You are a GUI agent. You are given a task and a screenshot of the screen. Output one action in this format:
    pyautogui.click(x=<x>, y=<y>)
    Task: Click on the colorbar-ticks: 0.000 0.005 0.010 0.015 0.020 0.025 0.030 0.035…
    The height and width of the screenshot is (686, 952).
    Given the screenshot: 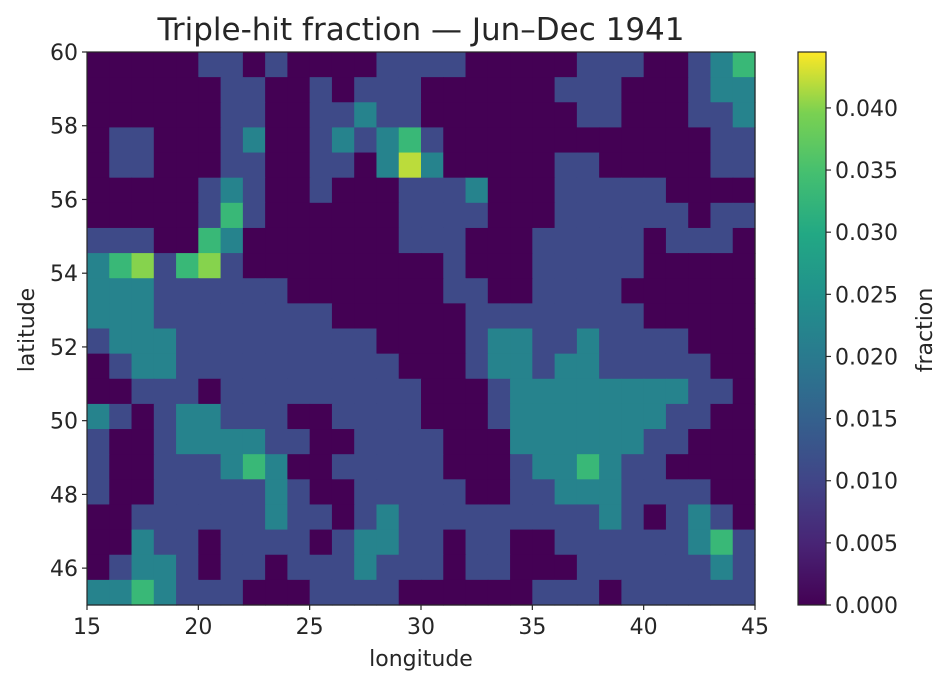 What is the action you would take?
    pyautogui.click(x=862, y=358)
    